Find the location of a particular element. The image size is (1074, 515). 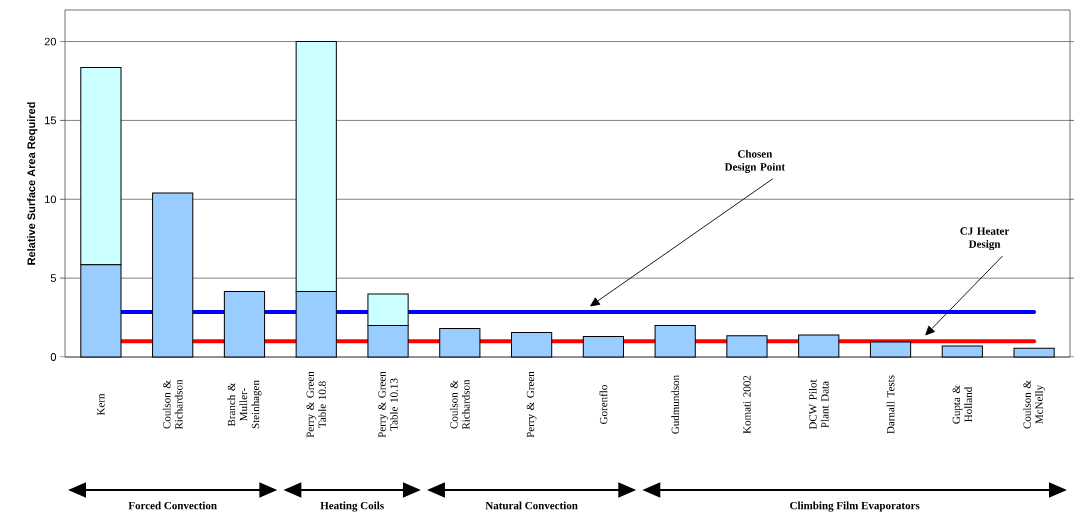

x-tick-label: Branch & Muller-Steinhagen is located at coordinates (244, 404).